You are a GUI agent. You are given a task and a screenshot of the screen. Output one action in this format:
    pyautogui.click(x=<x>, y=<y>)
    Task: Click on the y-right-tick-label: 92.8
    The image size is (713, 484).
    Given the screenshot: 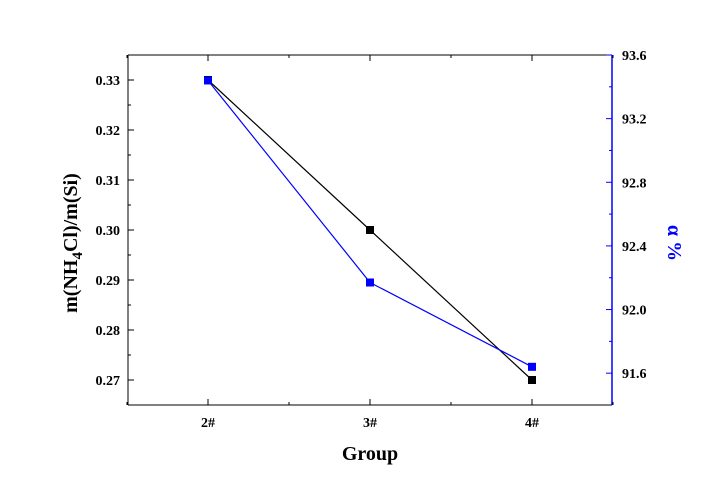 What is the action you would take?
    pyautogui.click(x=634, y=183)
    